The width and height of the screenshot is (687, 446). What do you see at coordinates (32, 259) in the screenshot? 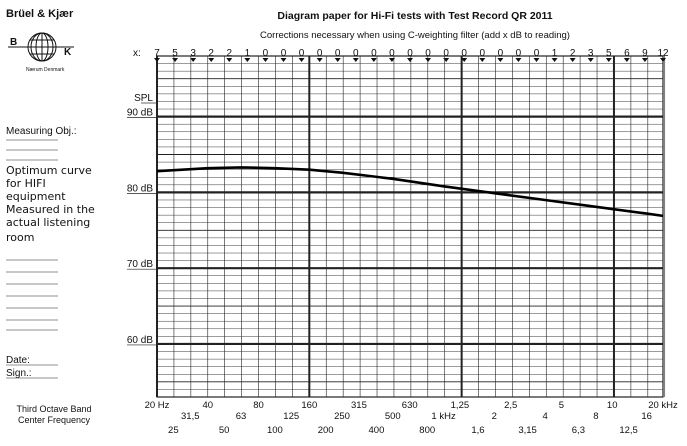
I see `sidebar-writing-lines` at bounding box center [32, 259].